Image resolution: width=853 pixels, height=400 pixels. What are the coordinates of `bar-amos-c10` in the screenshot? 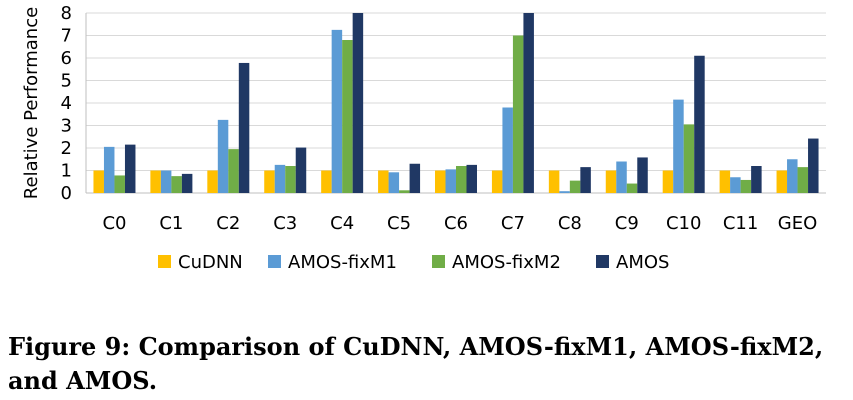 It's located at (699, 124).